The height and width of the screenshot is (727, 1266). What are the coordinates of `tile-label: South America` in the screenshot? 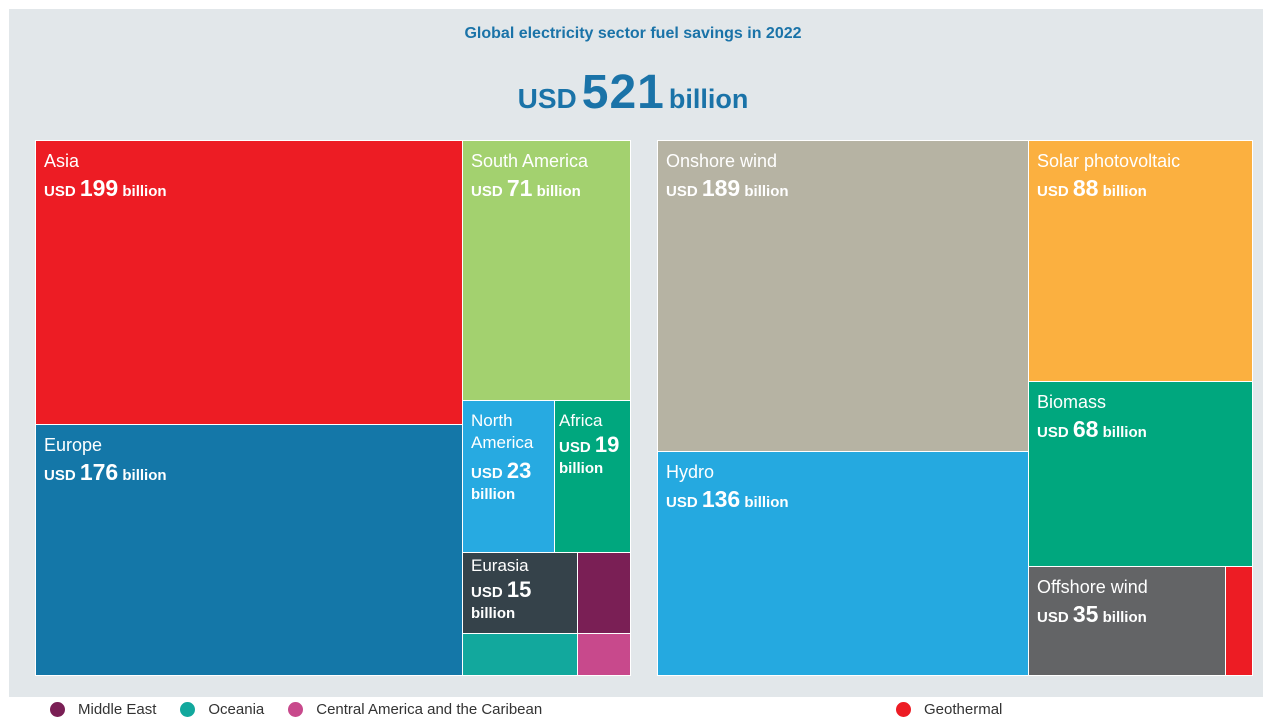 It's located at (530, 161).